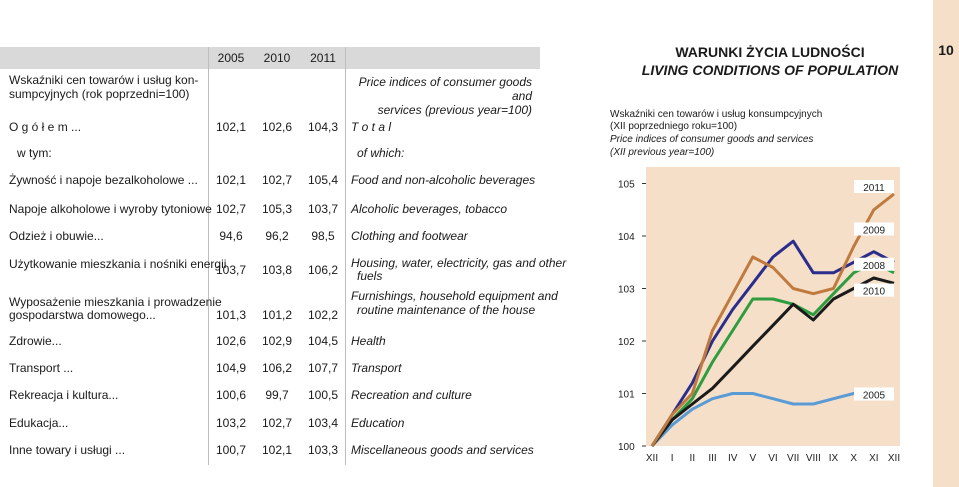  What do you see at coordinates (770, 70) in the screenshot?
I see `section-title-en: LIVING CONDITIONS OF POPULATION` at bounding box center [770, 70].